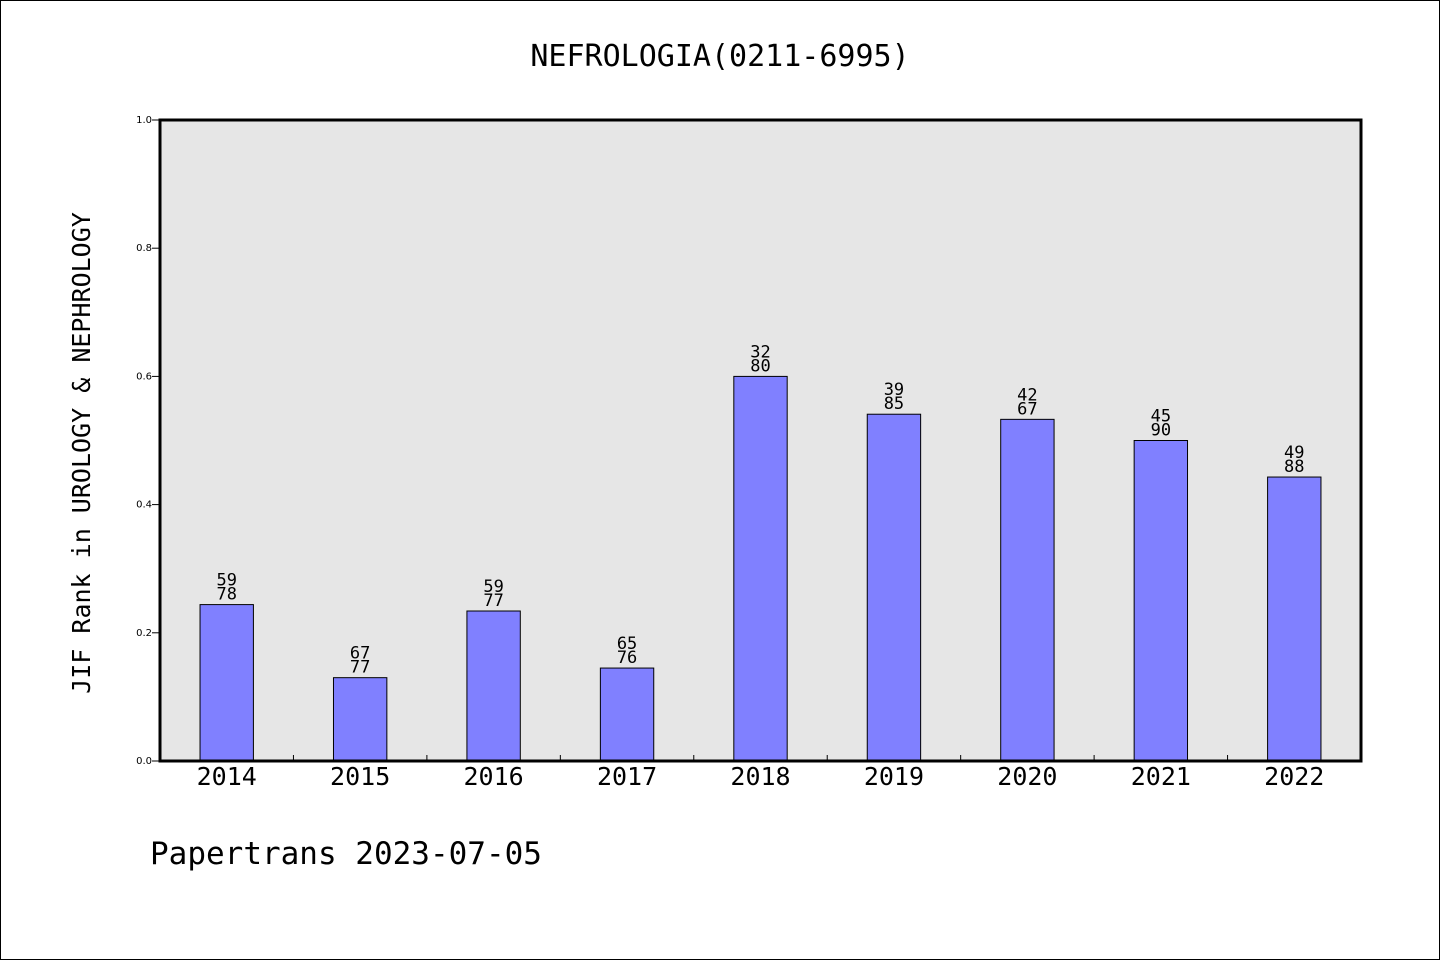 This screenshot has height=960, width=1440. What do you see at coordinates (894, 587) in the screenshot?
I see `bar-2019` at bounding box center [894, 587].